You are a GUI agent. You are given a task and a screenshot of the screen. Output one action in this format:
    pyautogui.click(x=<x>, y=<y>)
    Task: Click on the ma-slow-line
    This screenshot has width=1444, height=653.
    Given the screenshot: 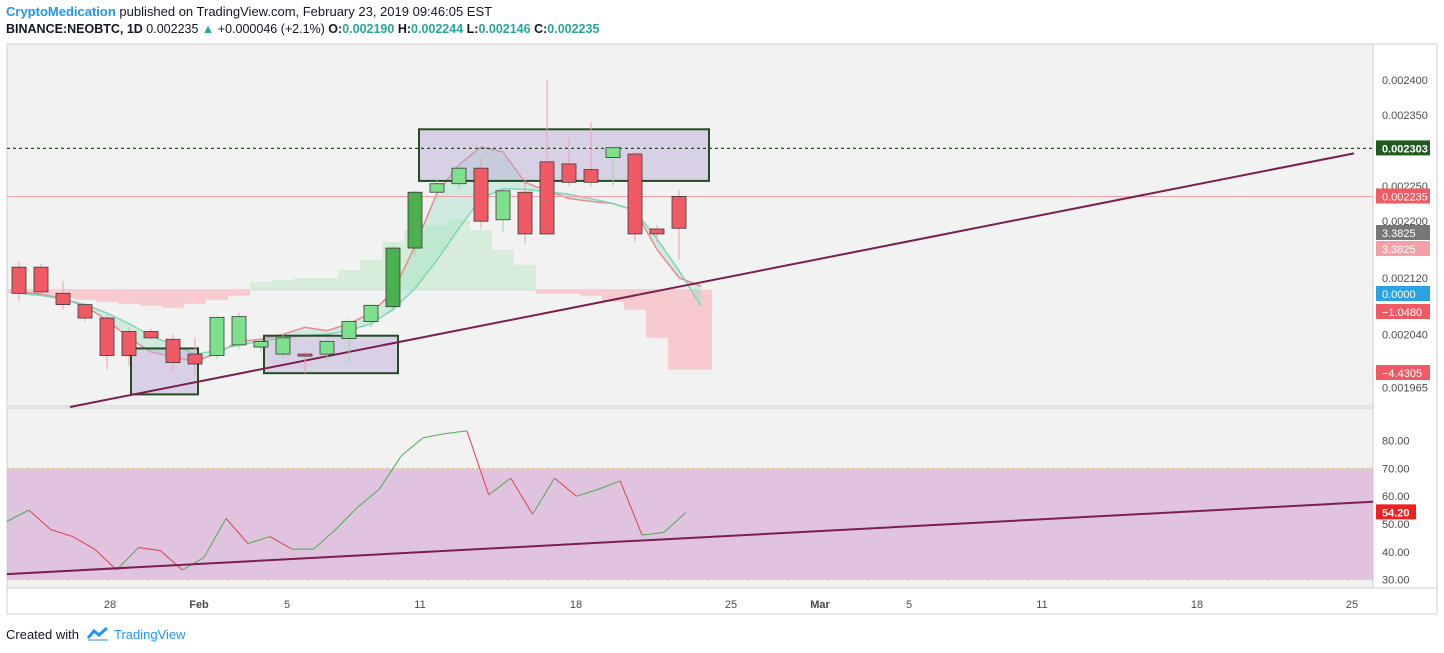 What is the action you would take?
    pyautogui.click(x=360, y=271)
    